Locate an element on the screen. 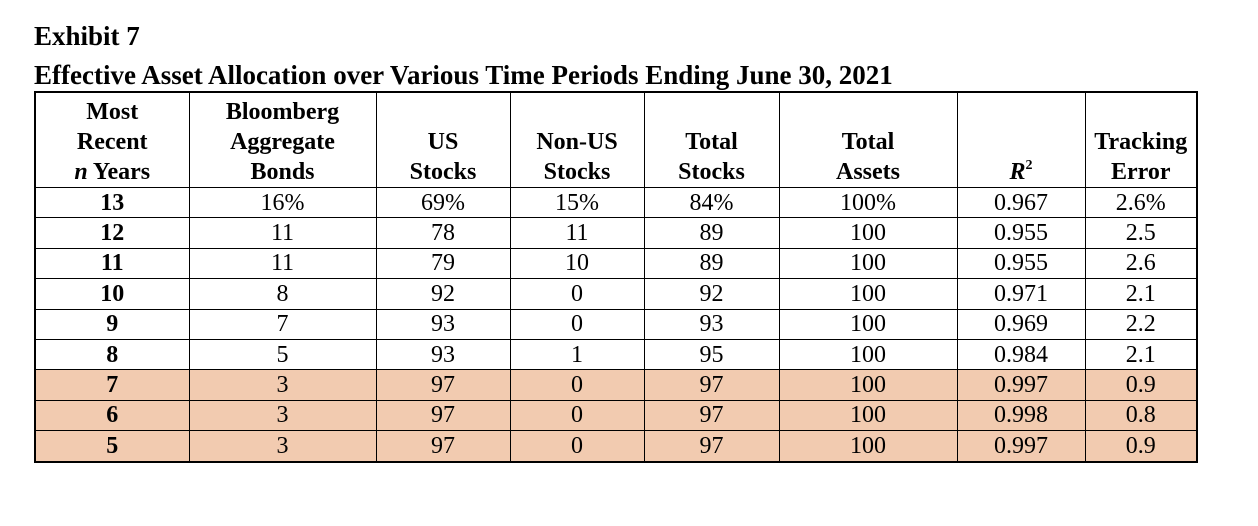 The width and height of the screenshot is (1258, 526). cell-nonus: 15% is located at coordinates (577, 202).